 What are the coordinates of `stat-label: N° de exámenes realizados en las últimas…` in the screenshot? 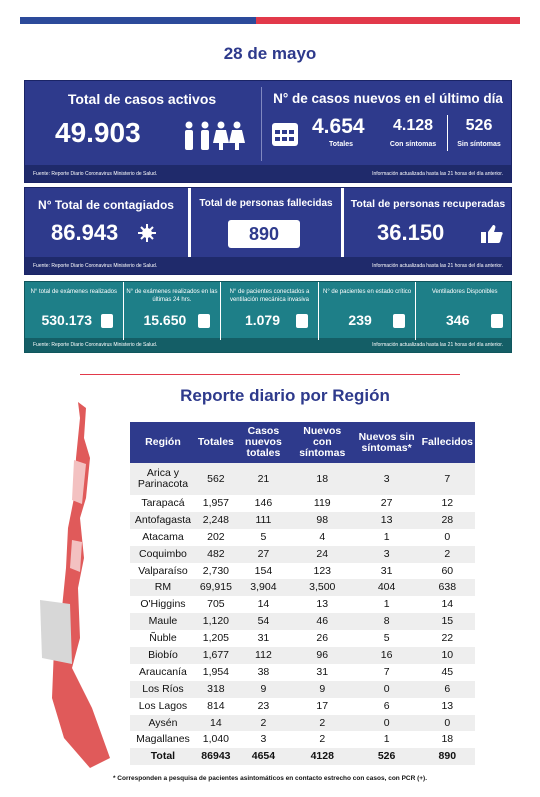 It's located at (172, 296).